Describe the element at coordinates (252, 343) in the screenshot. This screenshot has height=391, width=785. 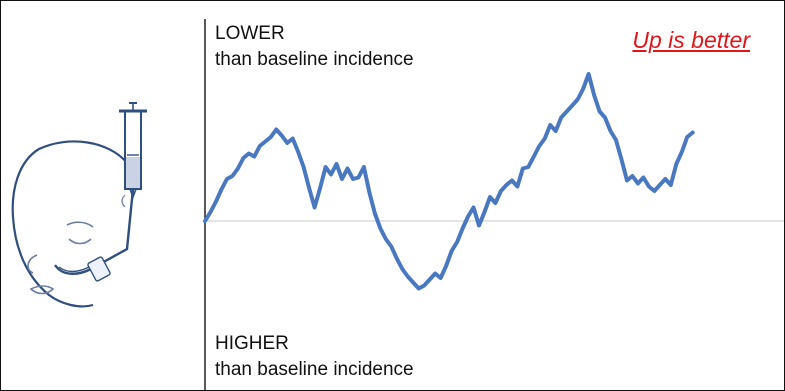
I see `lower-heading: HIGHER` at that location.